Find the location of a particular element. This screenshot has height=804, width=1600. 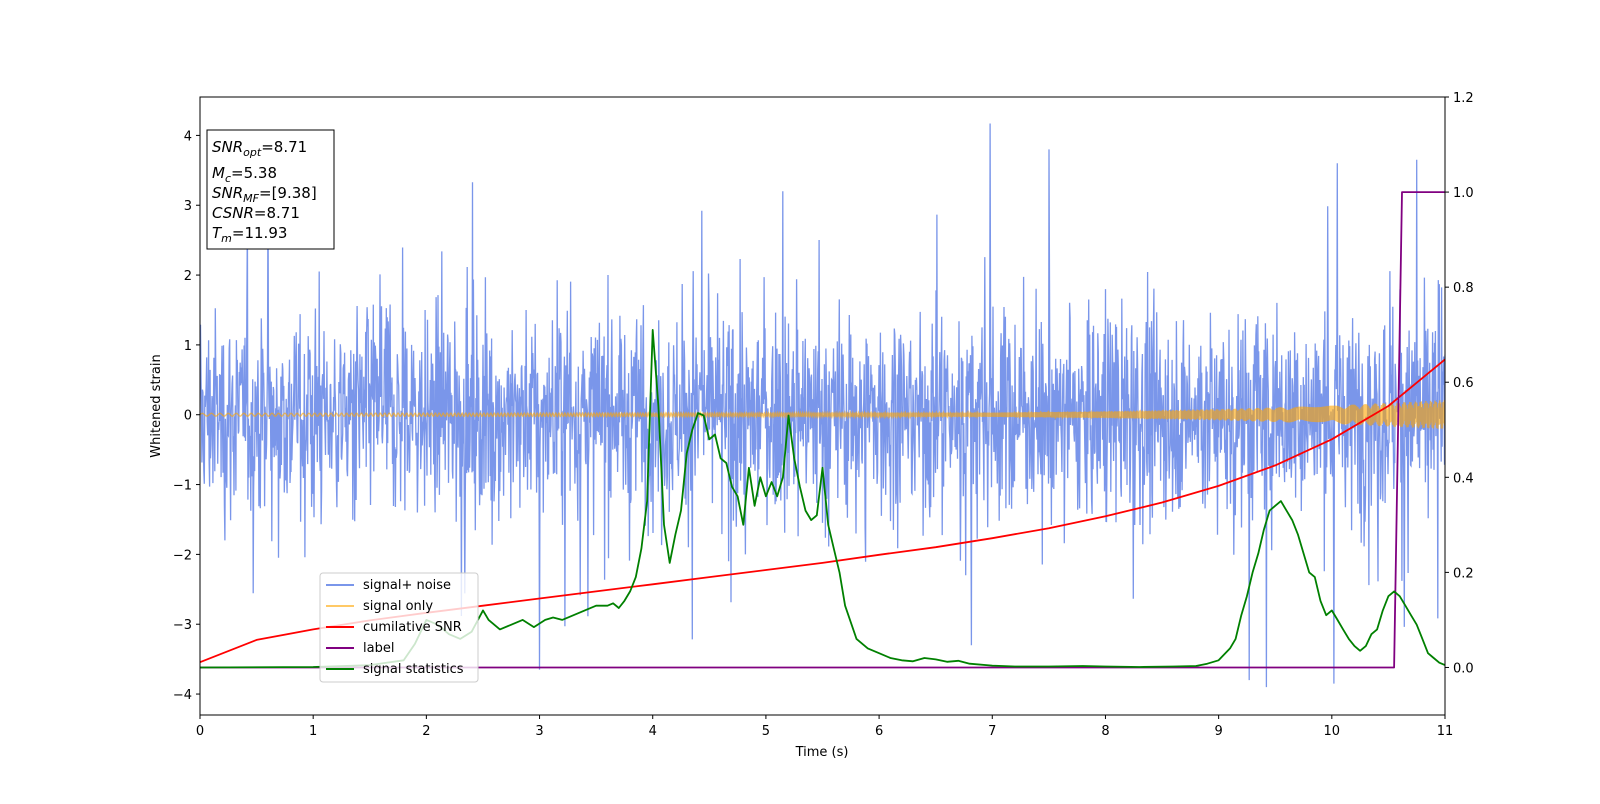

y-tick-label: 3 is located at coordinates (188, 206).